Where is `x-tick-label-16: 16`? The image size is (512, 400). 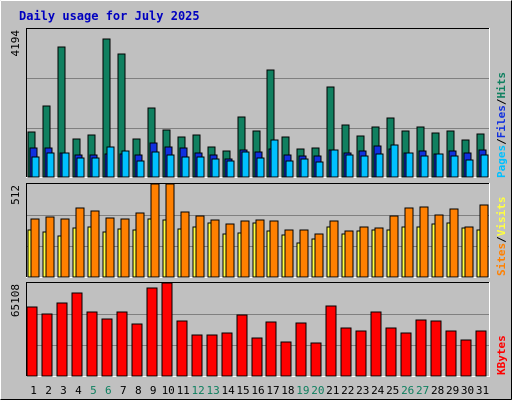 x-tick-label-16: 16 is located at coordinates (257, 390).